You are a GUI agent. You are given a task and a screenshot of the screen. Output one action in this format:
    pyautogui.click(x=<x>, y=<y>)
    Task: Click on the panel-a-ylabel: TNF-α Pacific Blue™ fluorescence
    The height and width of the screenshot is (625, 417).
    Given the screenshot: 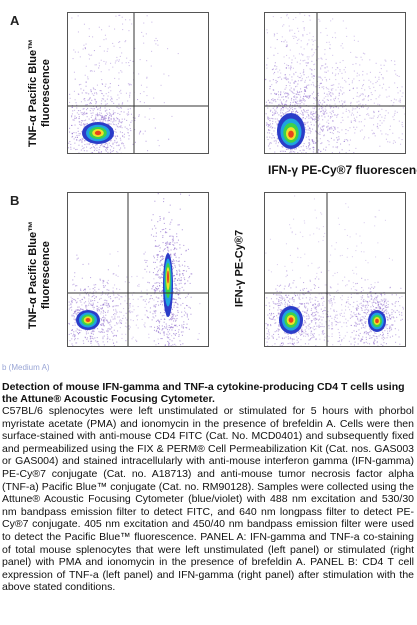 What is the action you would take?
    pyautogui.click(x=40, y=93)
    